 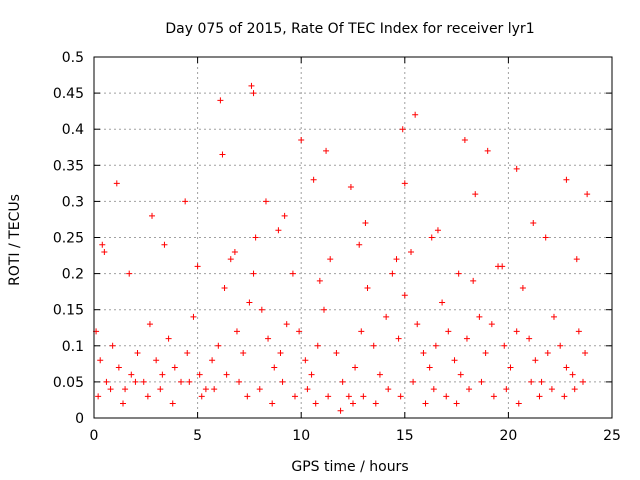 I want to click on x-tick-label: 15, so click(x=405, y=436).